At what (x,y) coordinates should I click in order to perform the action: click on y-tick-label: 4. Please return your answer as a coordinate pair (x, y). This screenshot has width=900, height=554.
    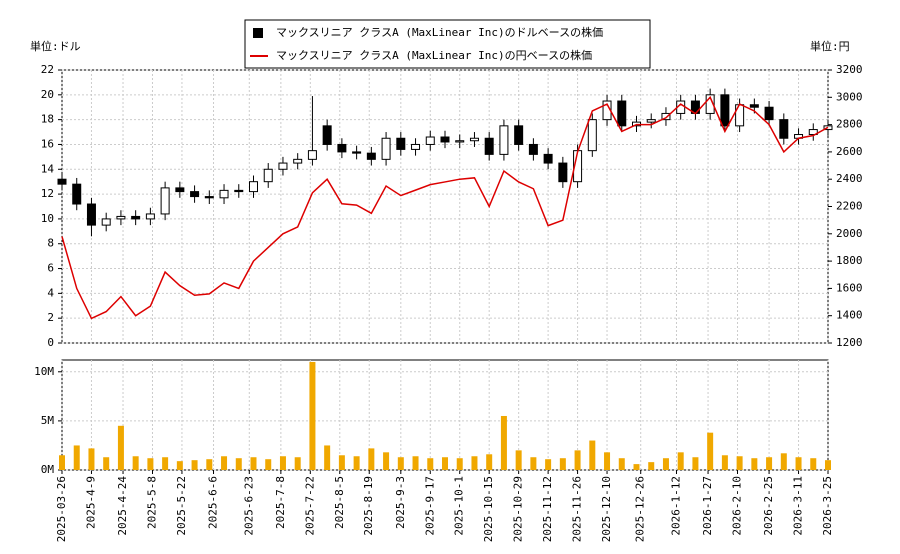
    Looking at the image, I should click on (50, 292).